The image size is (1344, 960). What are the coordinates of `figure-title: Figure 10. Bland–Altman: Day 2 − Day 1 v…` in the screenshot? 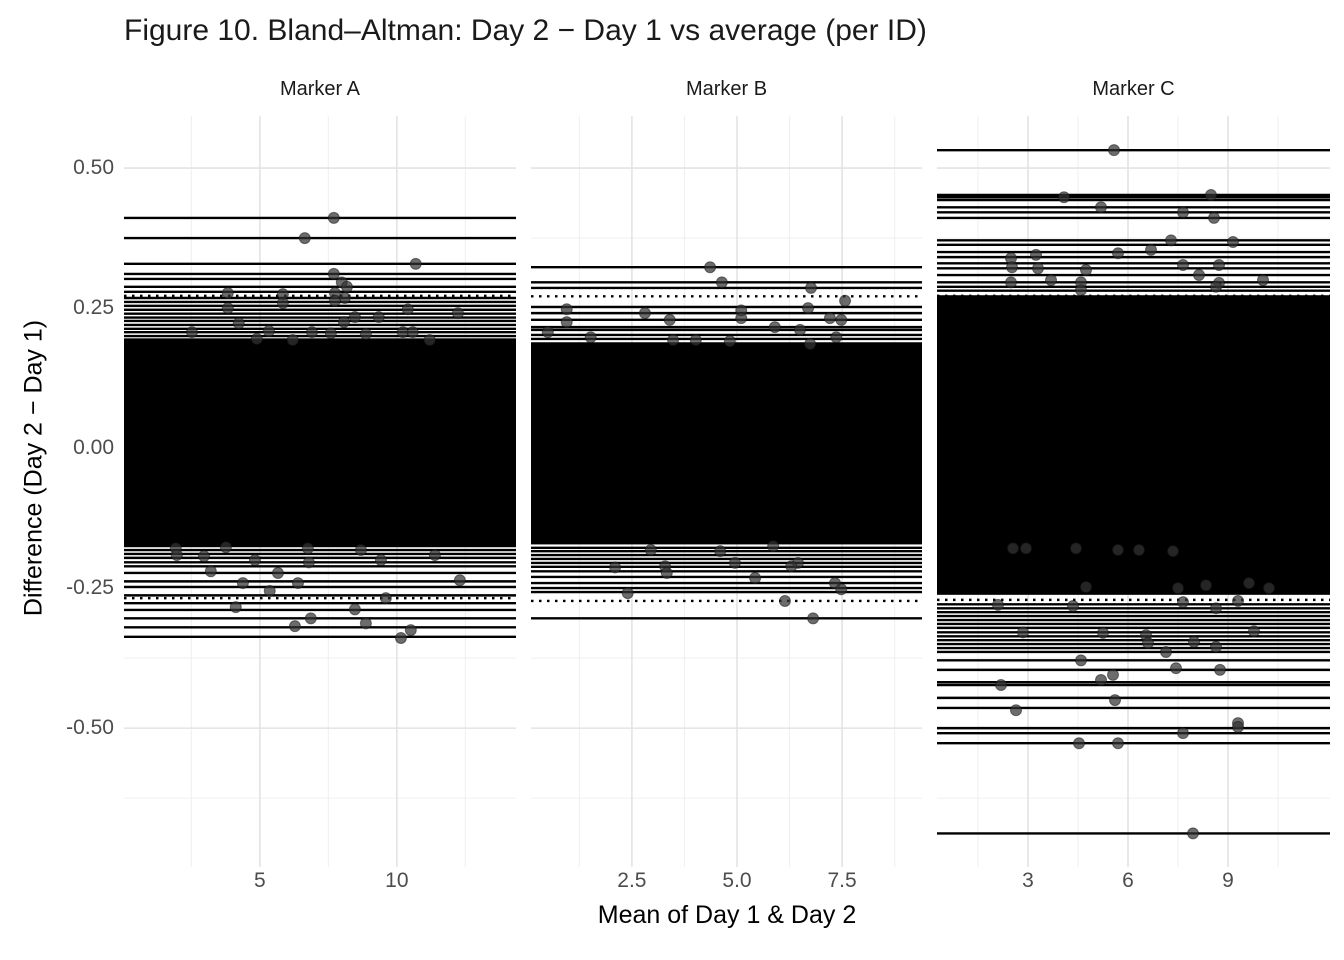 It's located at (525, 30).